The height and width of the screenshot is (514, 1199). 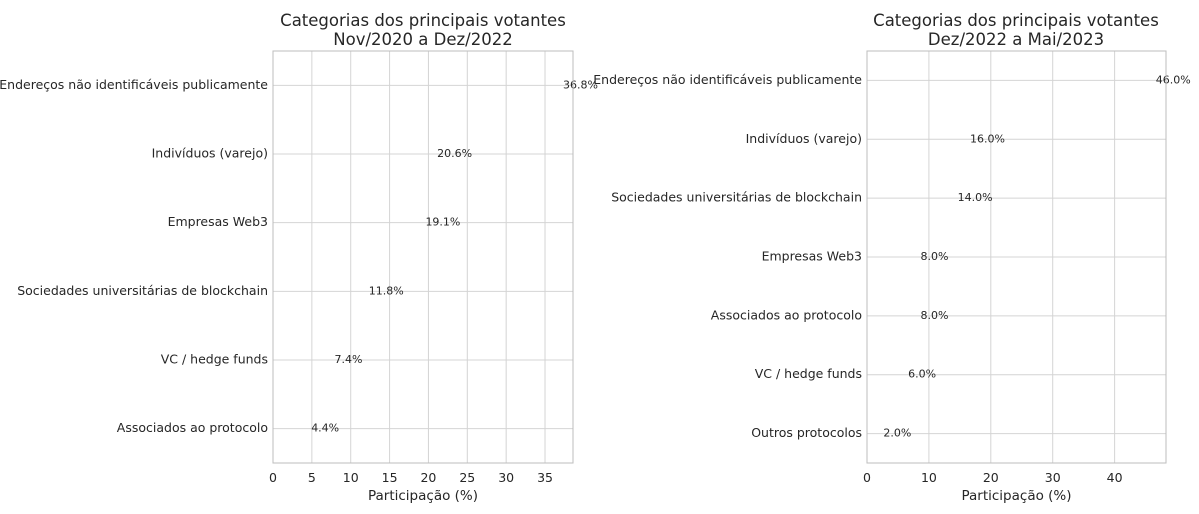 What do you see at coordinates (987, 138) in the screenshot?
I see `data-label: 16.0%` at bounding box center [987, 138].